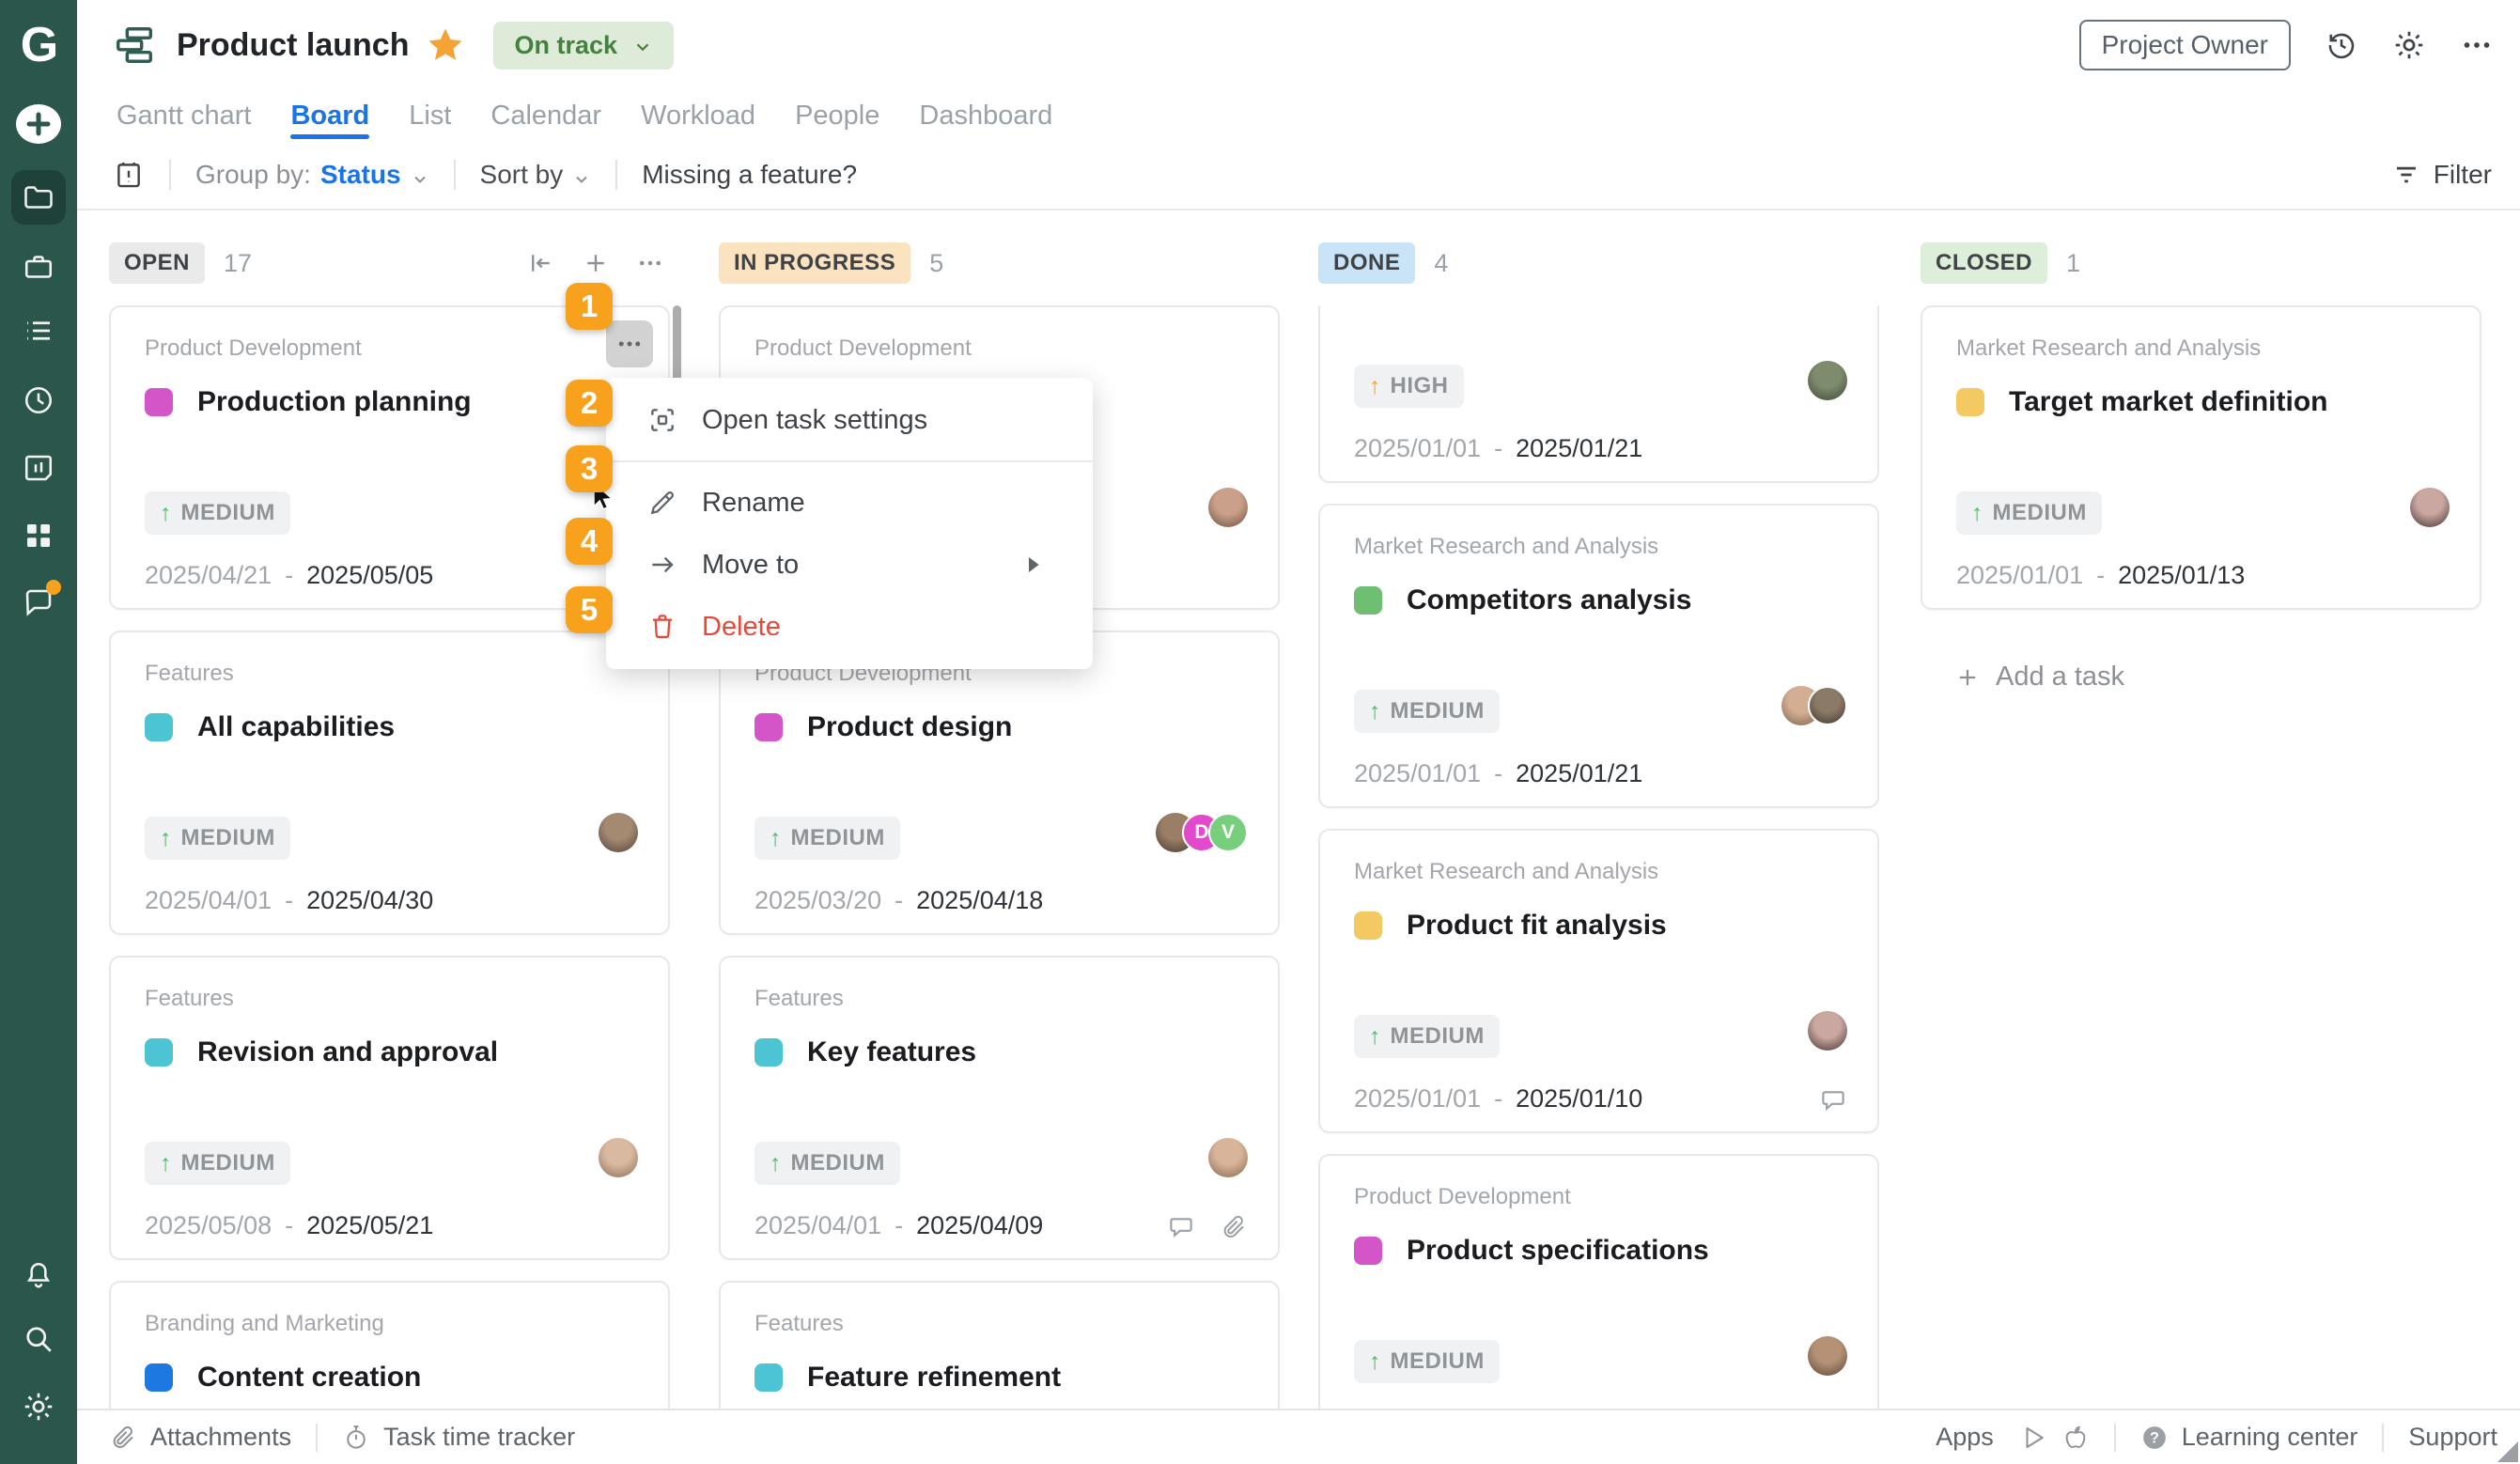  Describe the element at coordinates (458, 1437) in the screenshot. I see `time-tracker-button: Task time tracker` at that location.